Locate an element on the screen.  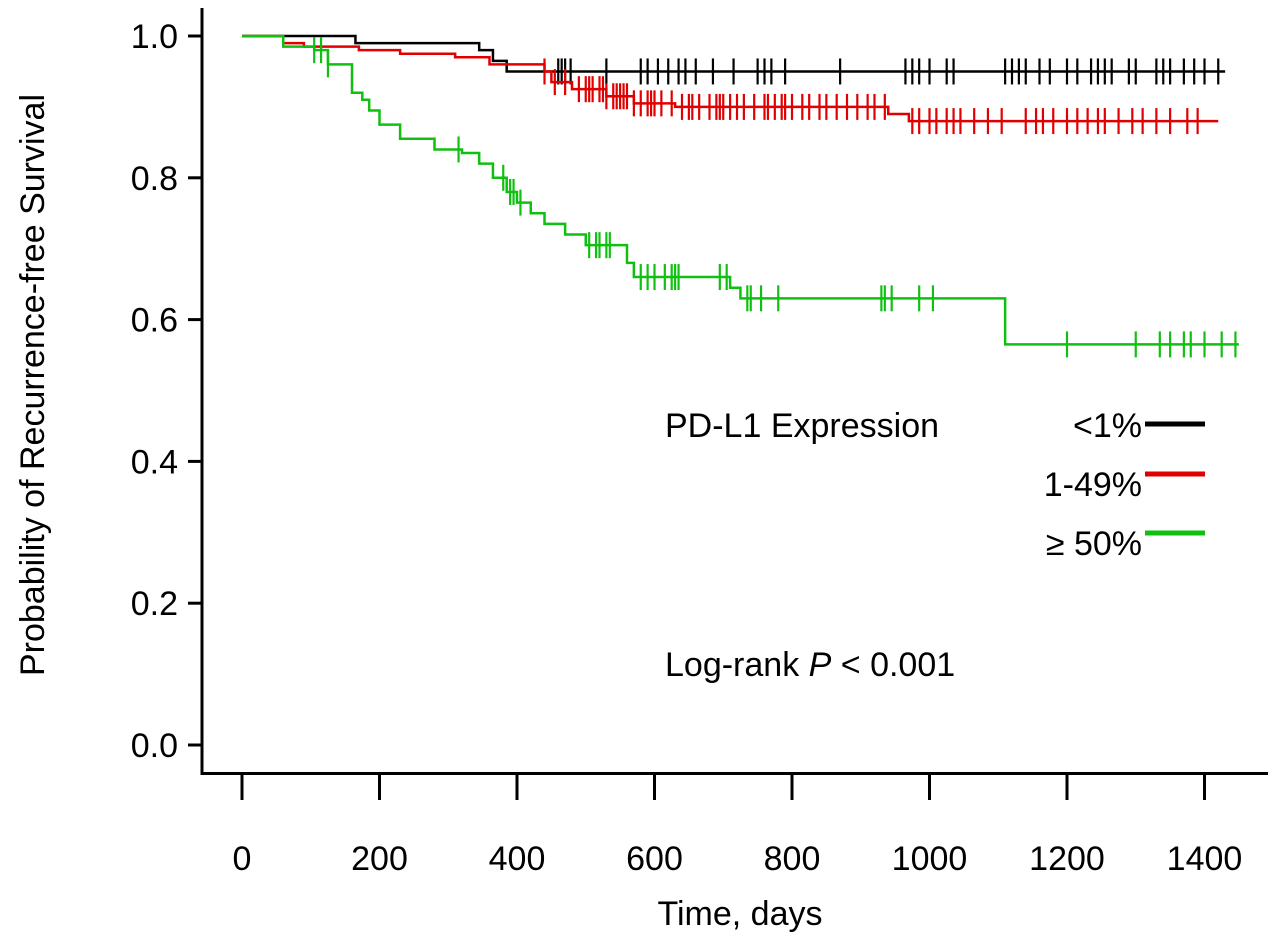
y-tick-label: 1.0 is located at coordinates (154, 37).